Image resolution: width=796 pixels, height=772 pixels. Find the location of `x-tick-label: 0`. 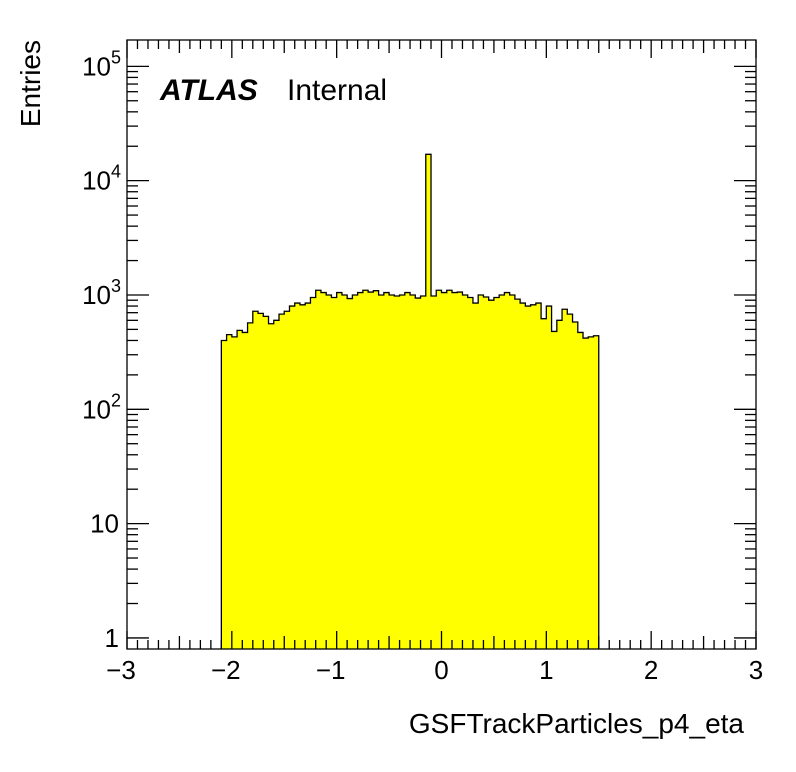

x-tick-label: 0 is located at coordinates (441, 670).